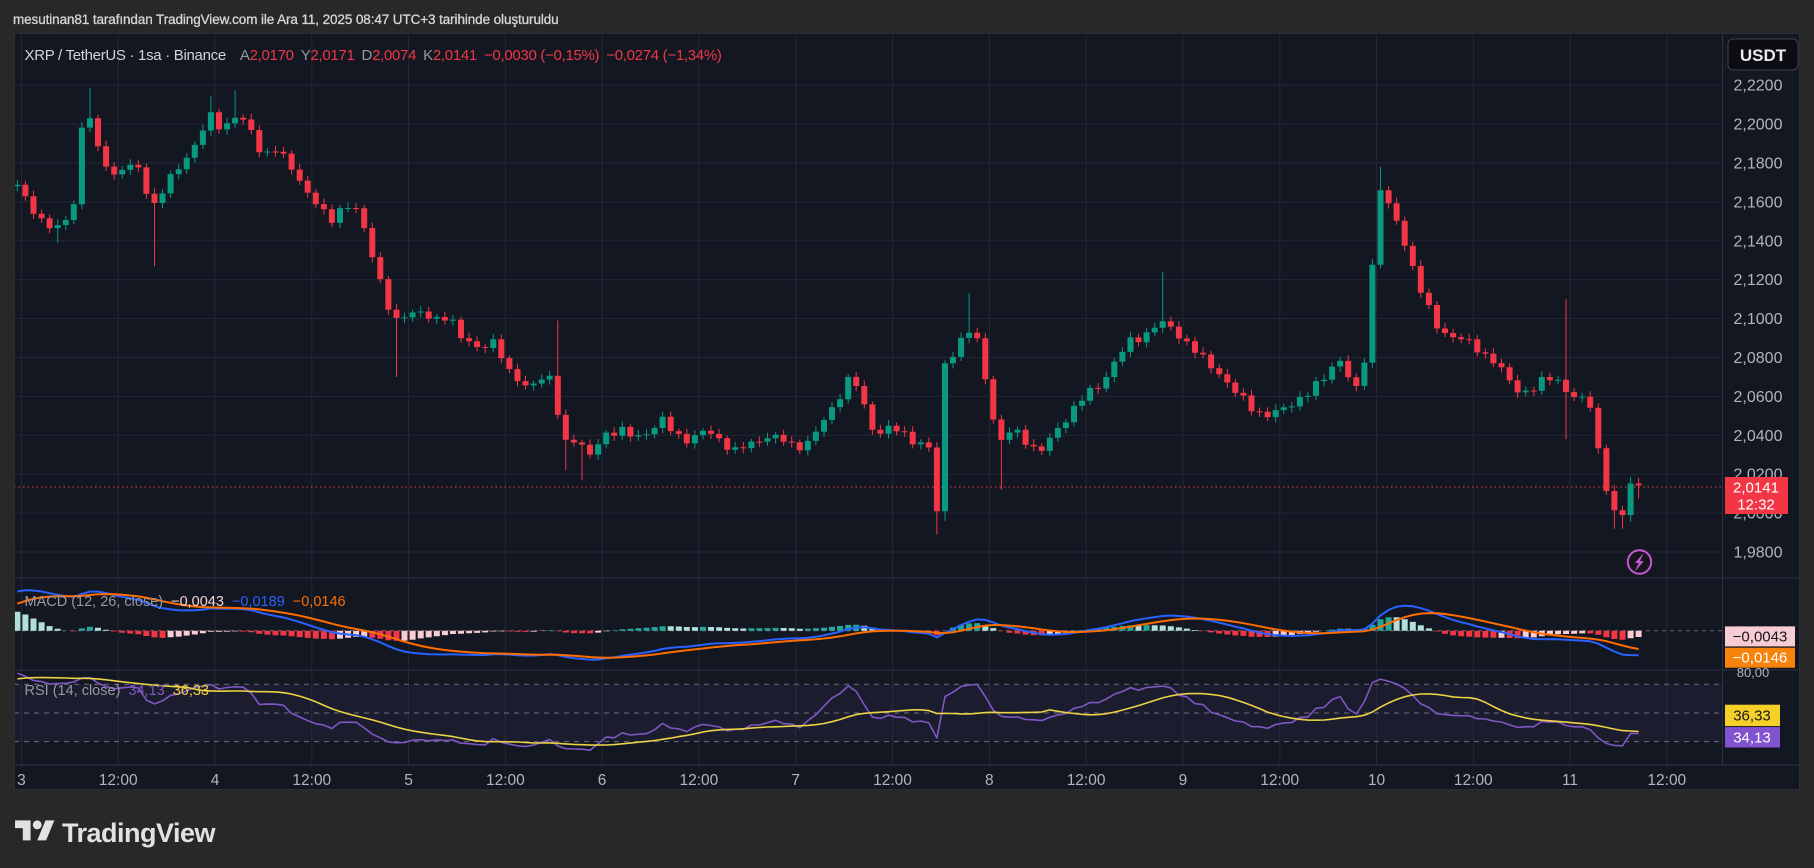 The image size is (1814, 868). Describe the element at coordinates (1758, 241) in the screenshot. I see `svg-text: 2,1400` at that location.